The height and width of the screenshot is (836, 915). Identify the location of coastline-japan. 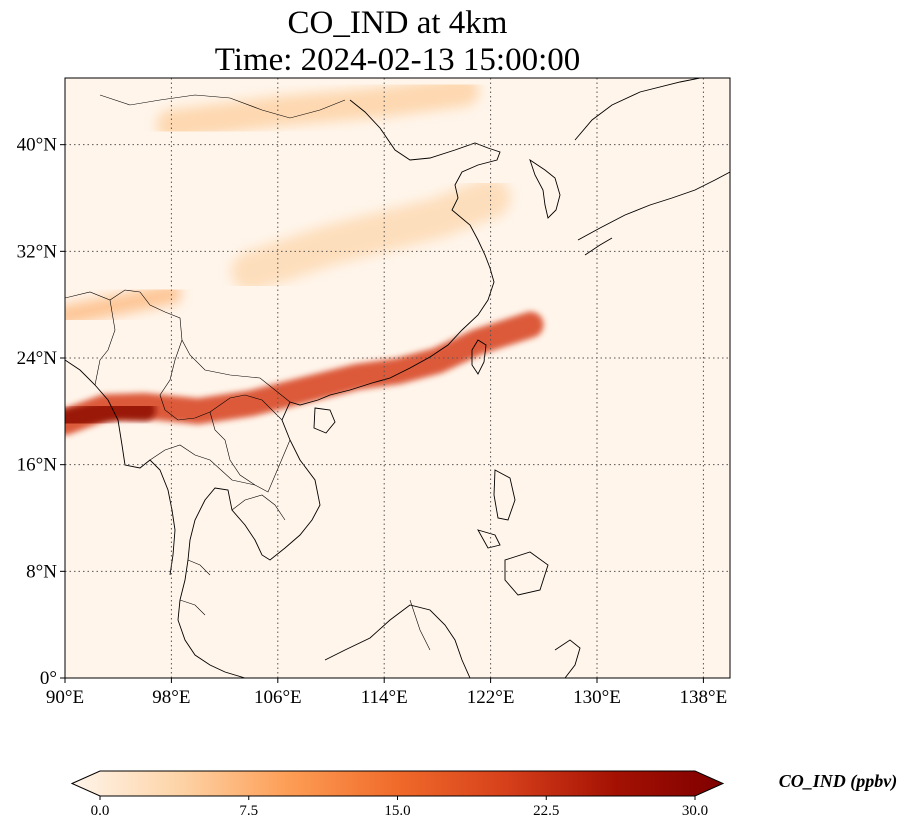
(653, 206).